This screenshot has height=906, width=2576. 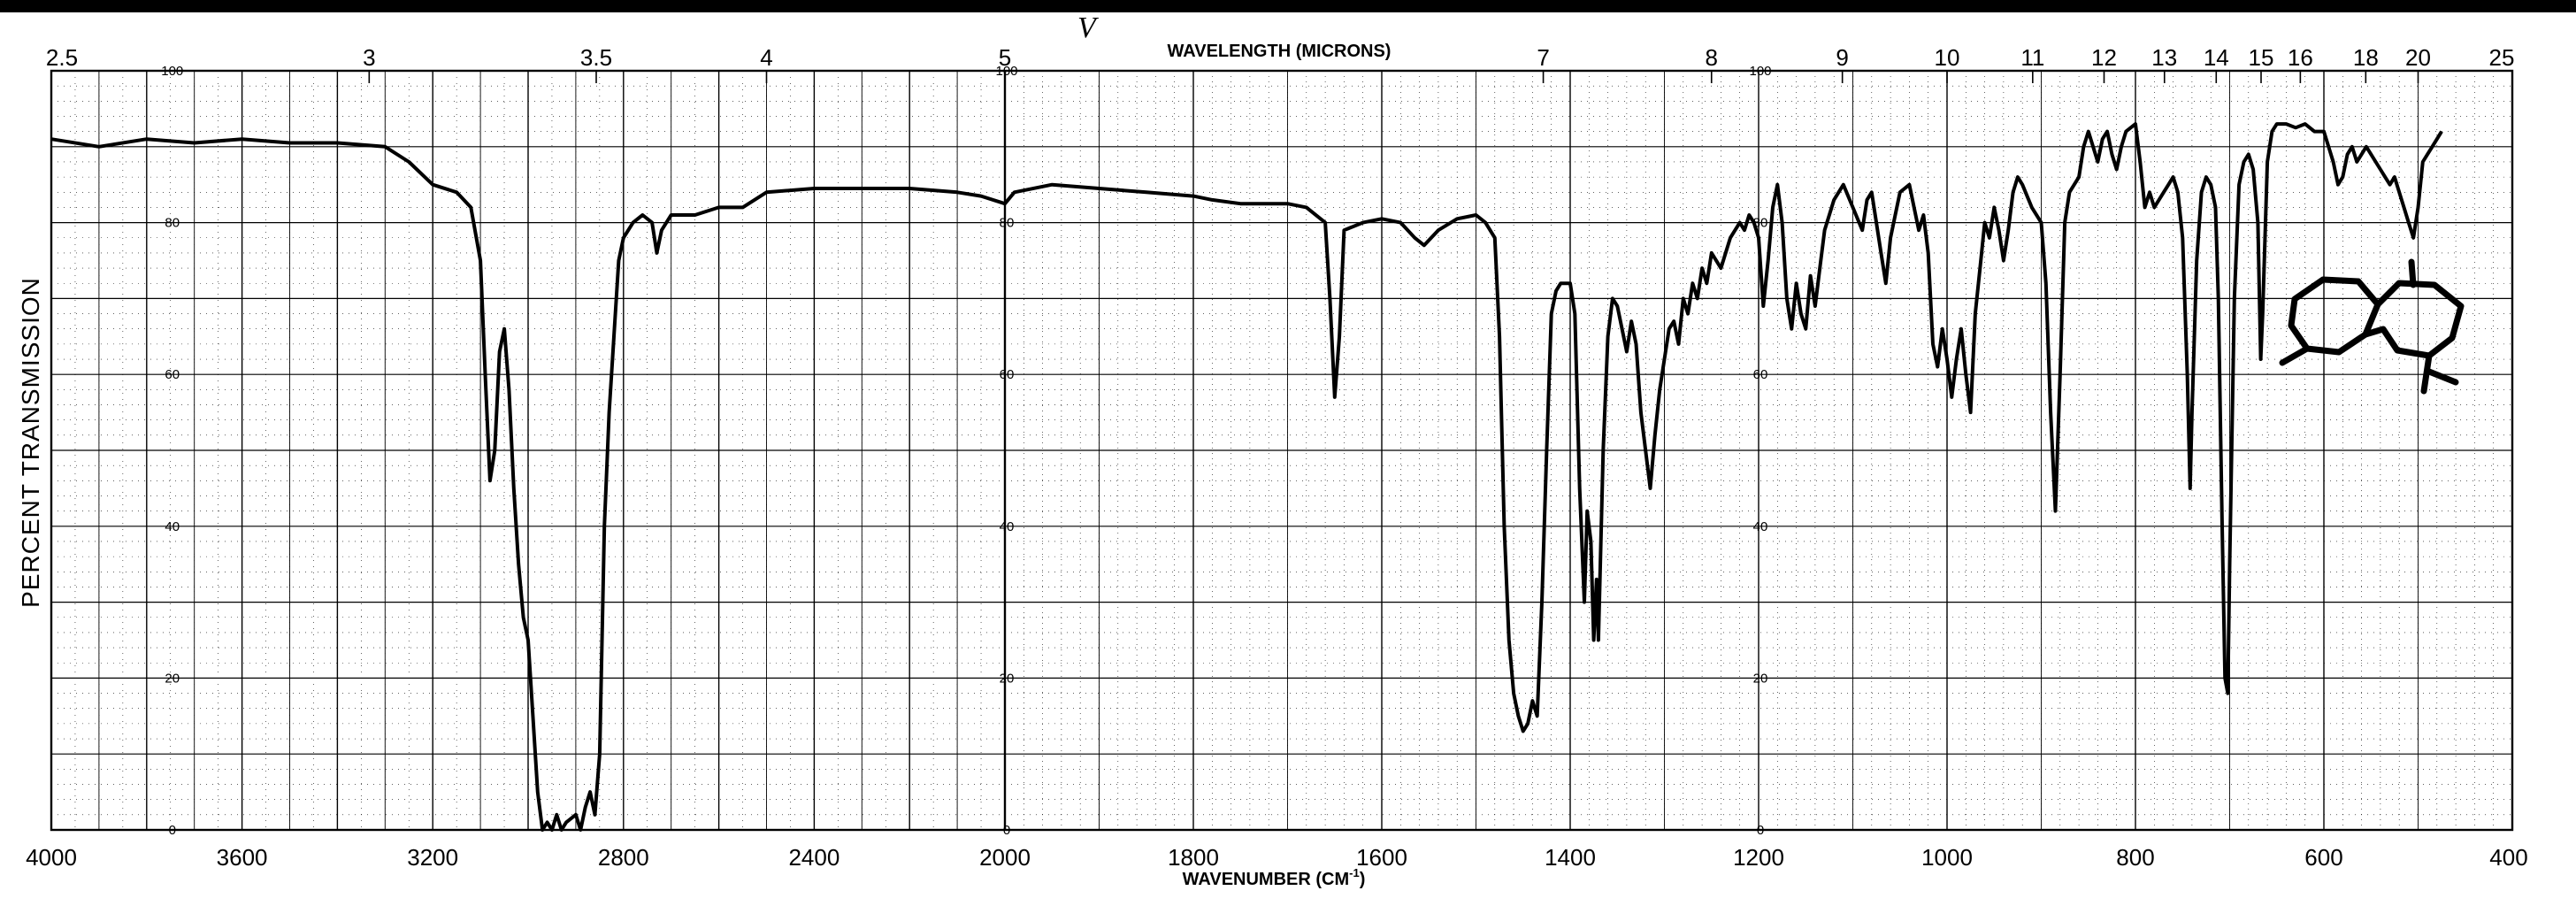 What do you see at coordinates (2261, 58) in the screenshot?
I see `top-tick-label: 15` at bounding box center [2261, 58].